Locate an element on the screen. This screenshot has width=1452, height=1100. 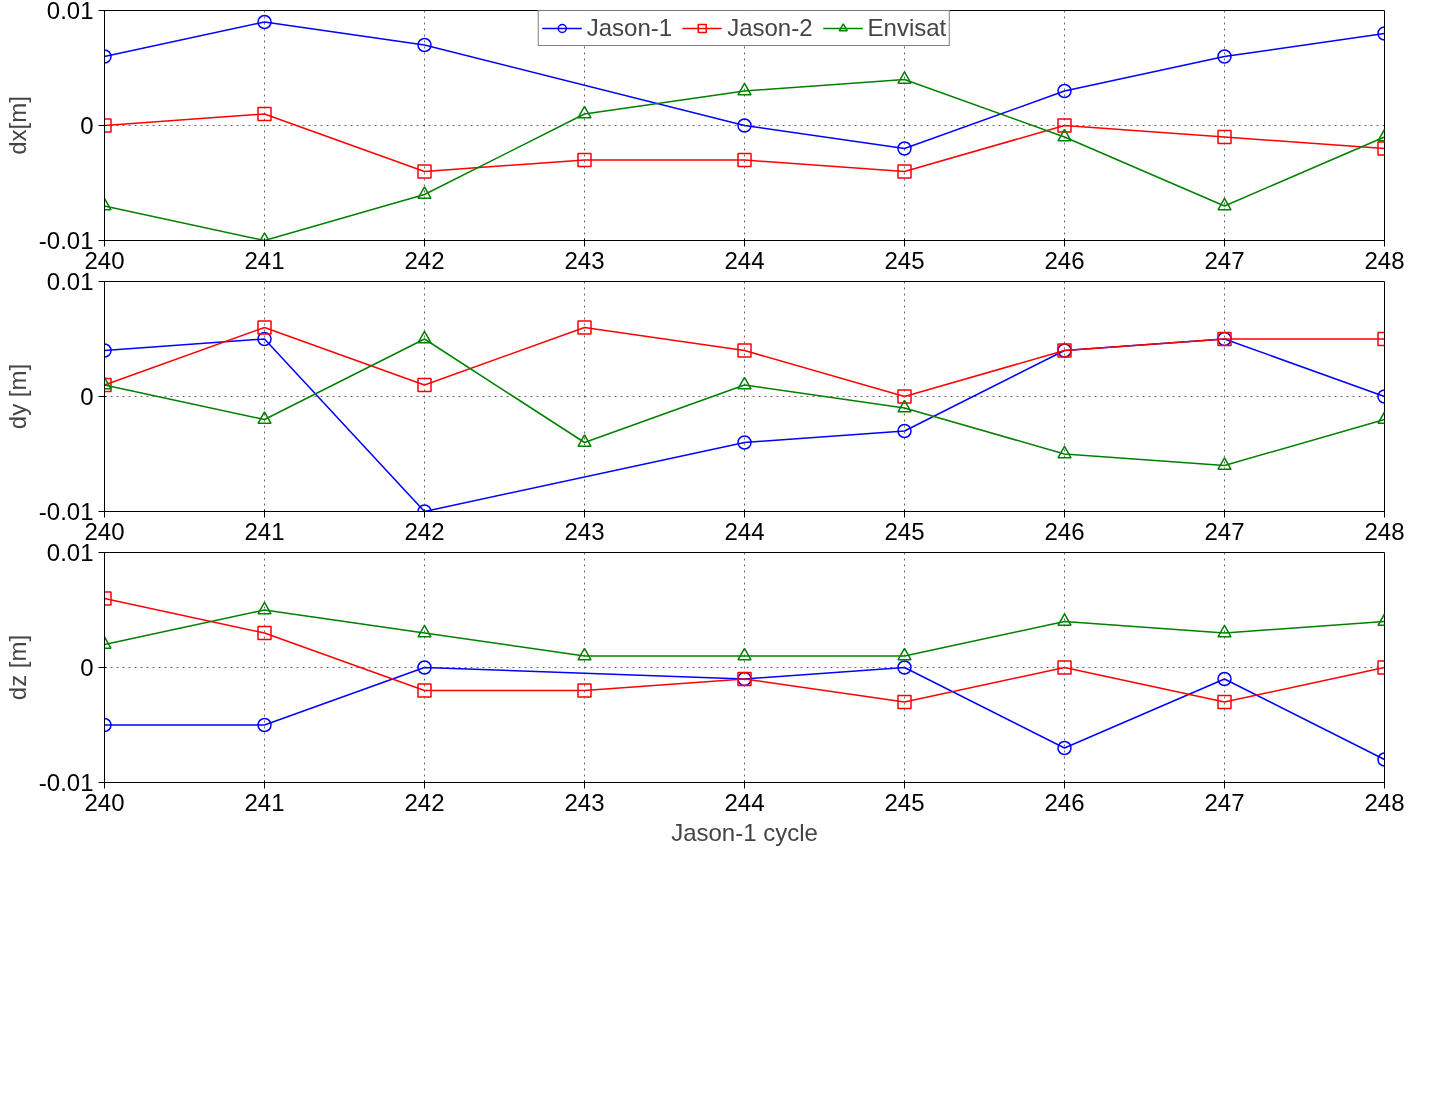
legend-label: Jason-2 is located at coordinates (770, 28).